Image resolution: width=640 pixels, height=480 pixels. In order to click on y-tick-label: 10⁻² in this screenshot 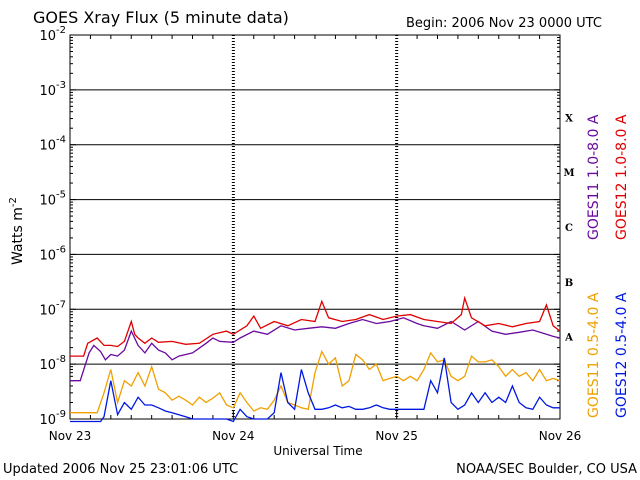, I will do `click(52, 34)`.